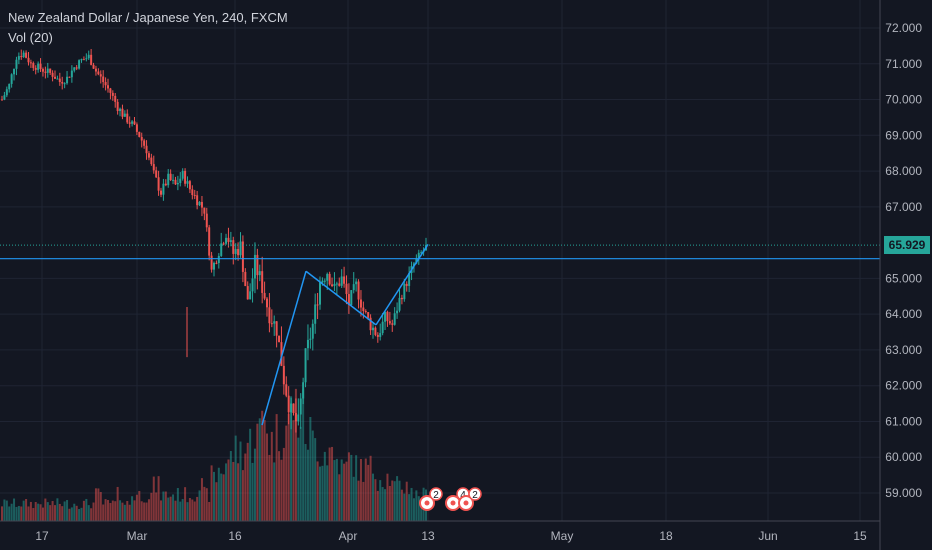 The image size is (932, 550). I want to click on price-tick-label: 72.000, so click(903, 28).